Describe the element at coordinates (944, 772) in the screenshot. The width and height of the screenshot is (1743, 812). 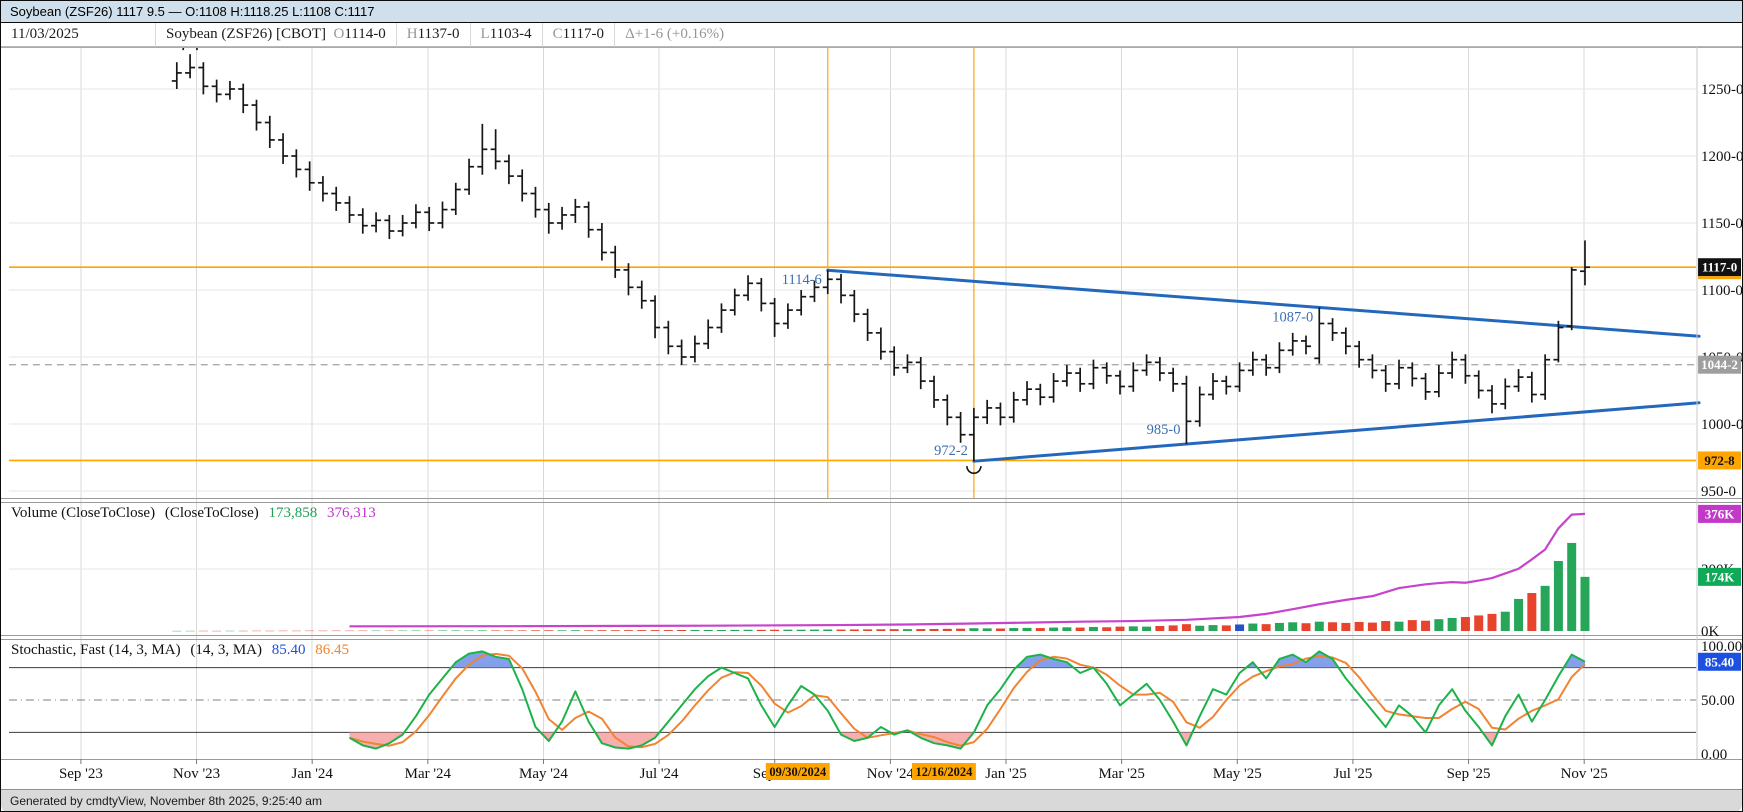
I see `svg-text: 12/16/2024` at that location.